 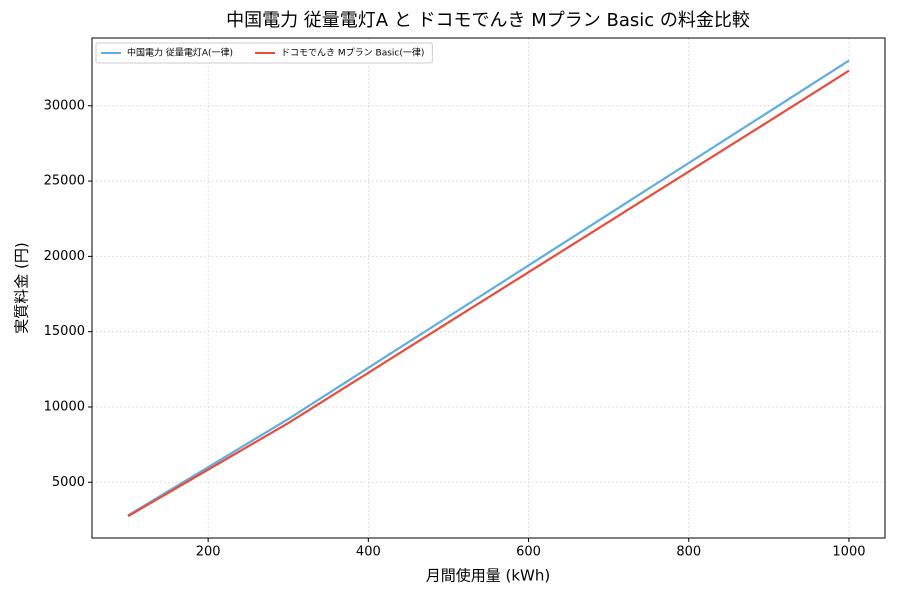 I want to click on x-axis-label: 月間使用量 (kWh), so click(x=488, y=576).